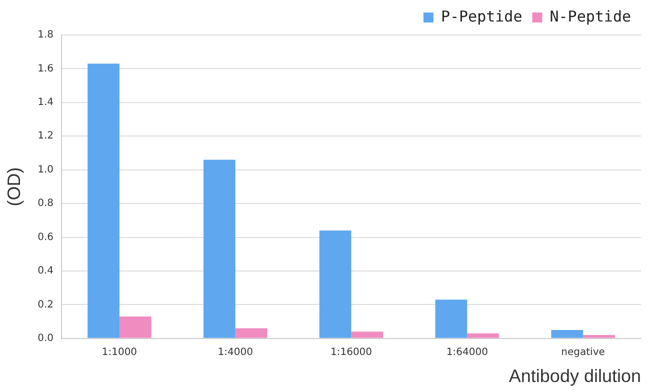 Image resolution: width=651 pixels, height=392 pixels. I want to click on x-tick-label: 1:1000, so click(120, 352).